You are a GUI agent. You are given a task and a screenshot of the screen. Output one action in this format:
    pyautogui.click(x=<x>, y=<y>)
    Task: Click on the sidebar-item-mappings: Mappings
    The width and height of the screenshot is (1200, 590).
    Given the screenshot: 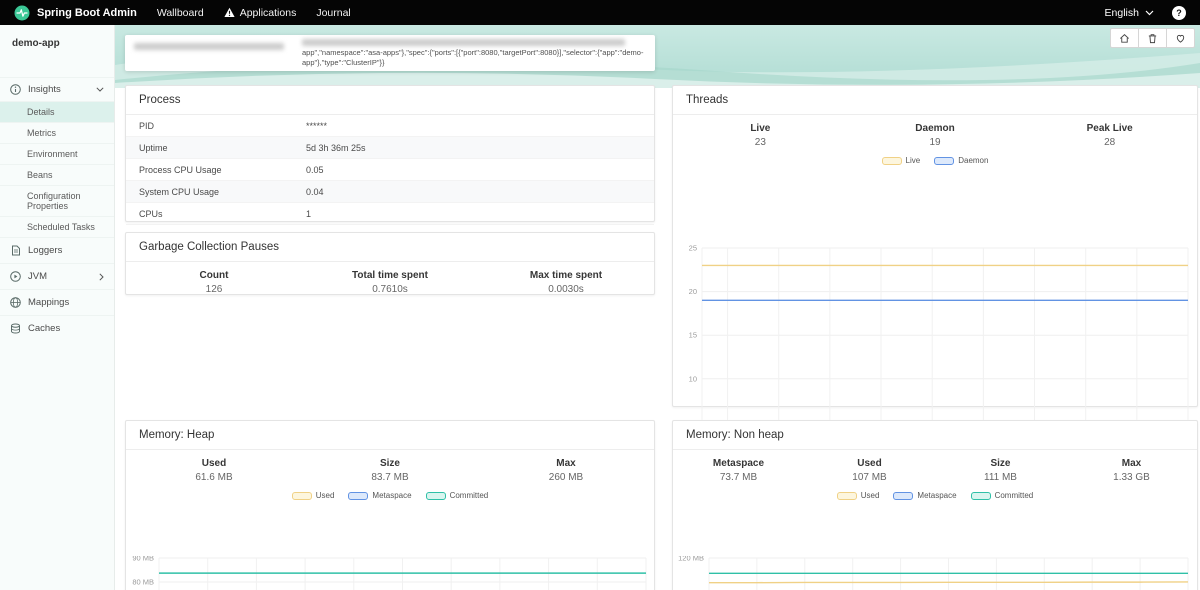 What is the action you would take?
    pyautogui.click(x=57, y=302)
    